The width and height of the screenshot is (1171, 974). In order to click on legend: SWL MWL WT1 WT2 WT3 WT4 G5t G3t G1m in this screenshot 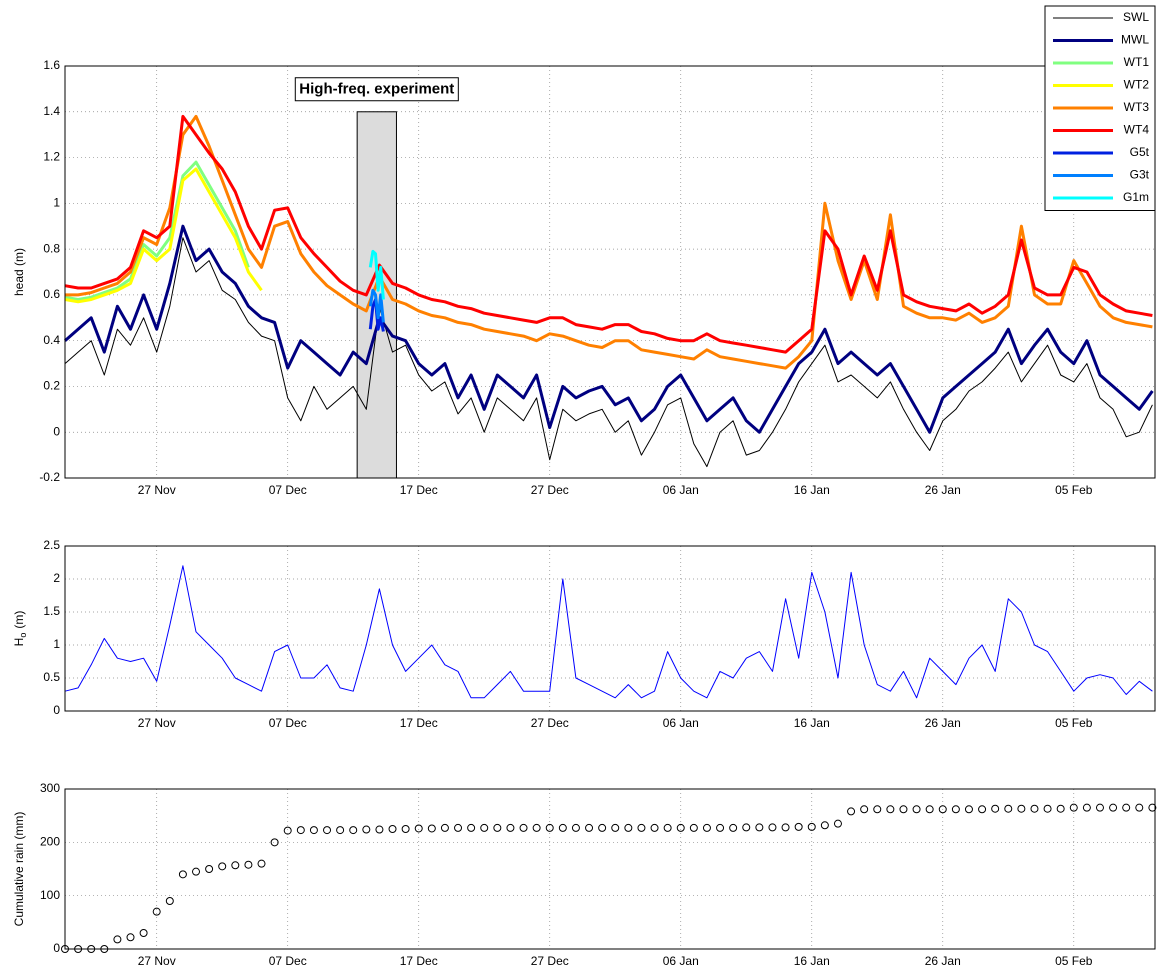, I will do `click(1100, 108)`.